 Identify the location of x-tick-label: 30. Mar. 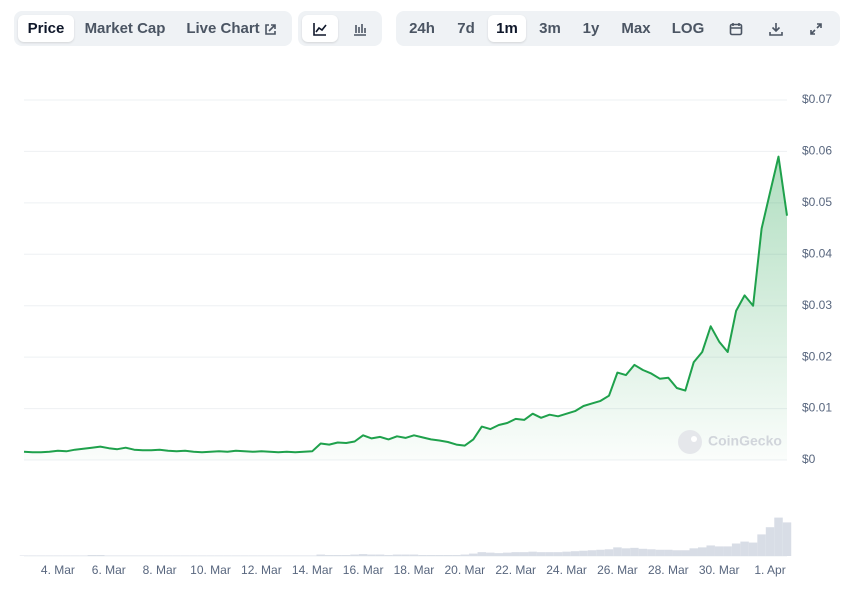
(719, 570).